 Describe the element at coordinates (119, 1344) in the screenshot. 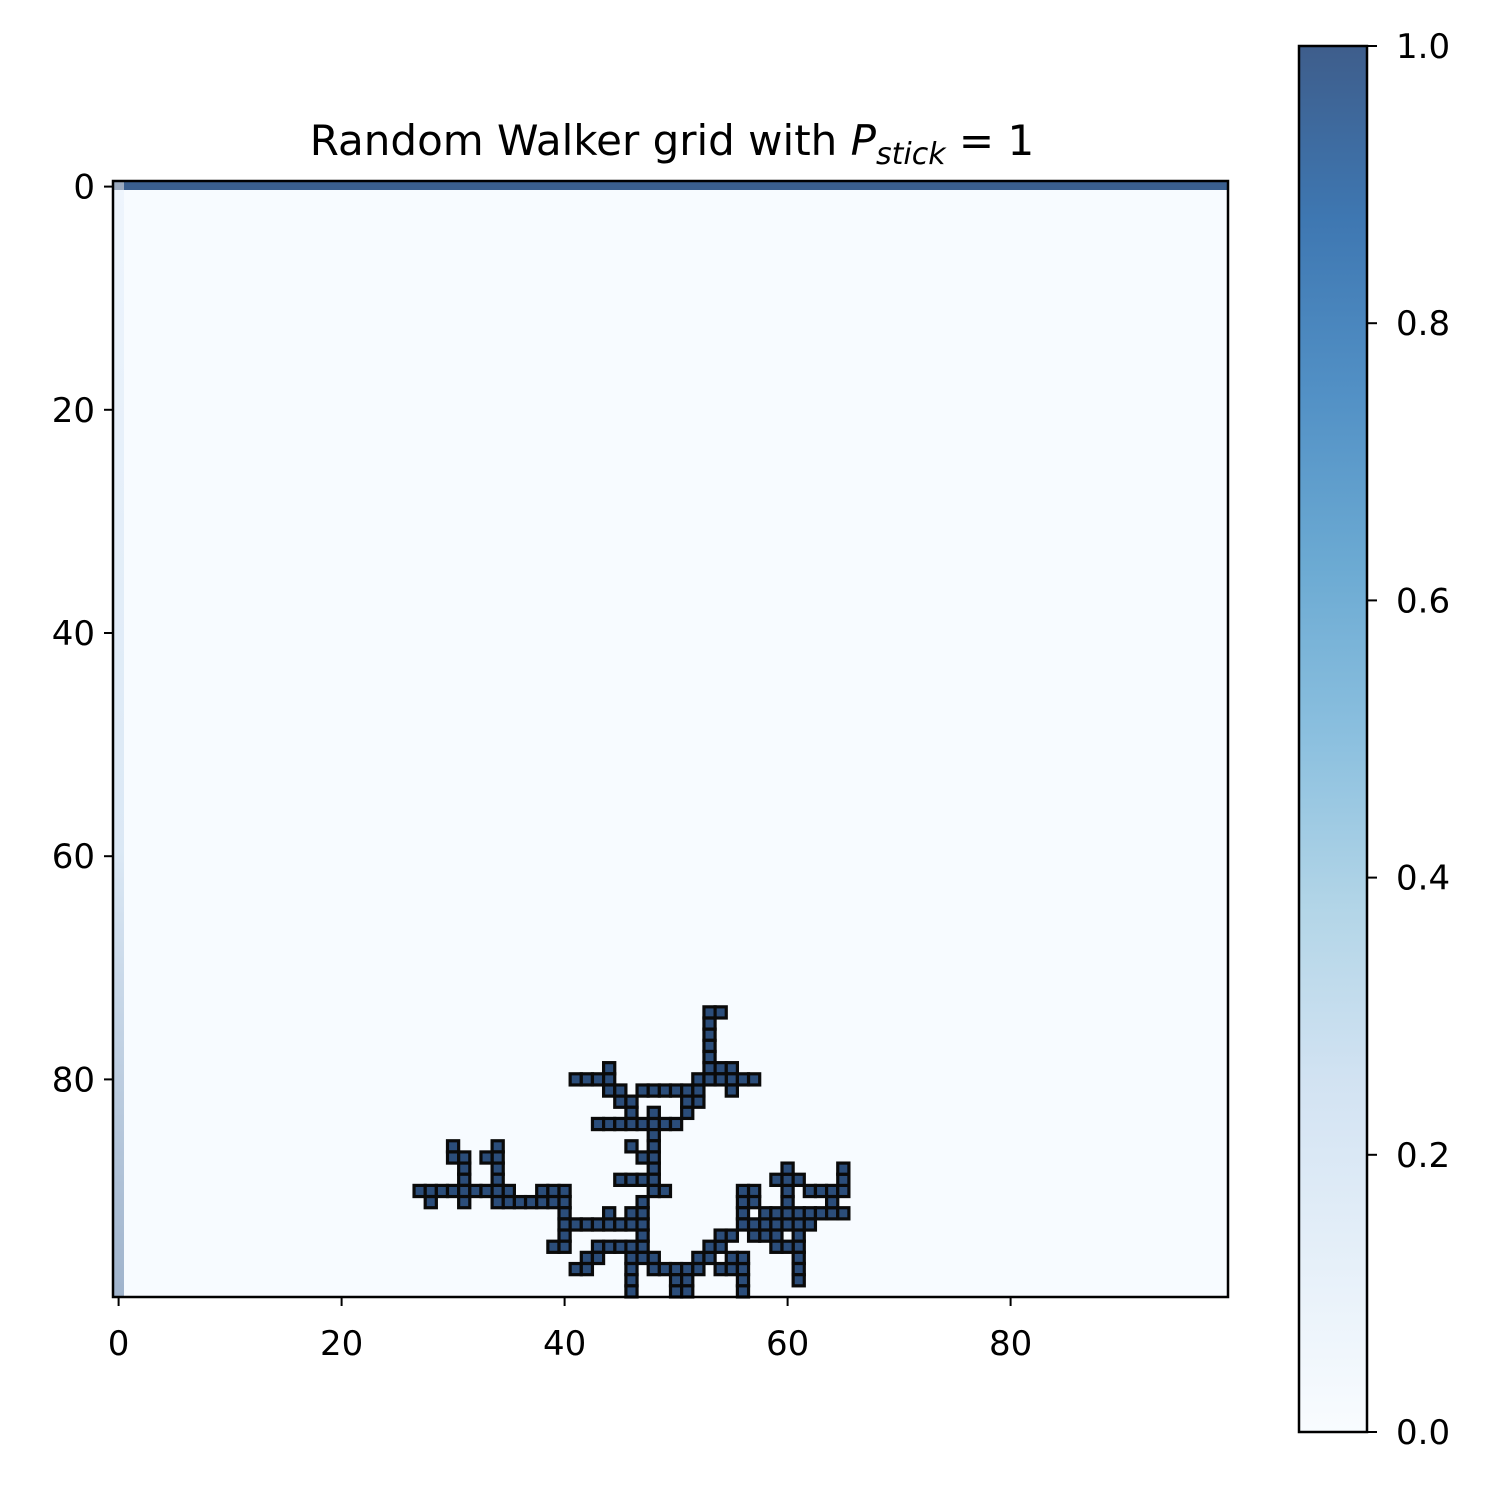

I see `x-tick-label: 0` at that location.